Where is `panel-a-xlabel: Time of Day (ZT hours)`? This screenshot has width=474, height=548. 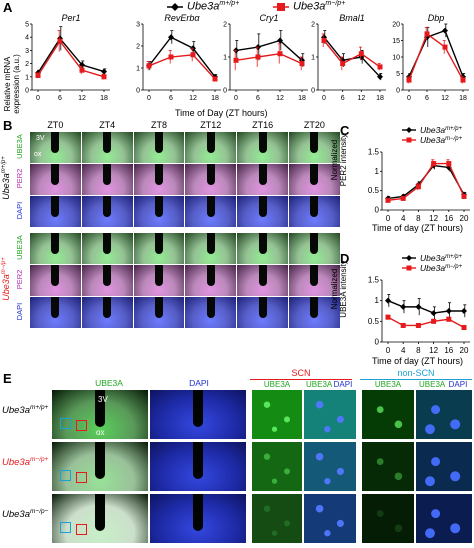
panel-a-xlabel: Time of Day (ZT hours) is located at coordinates (221, 113).